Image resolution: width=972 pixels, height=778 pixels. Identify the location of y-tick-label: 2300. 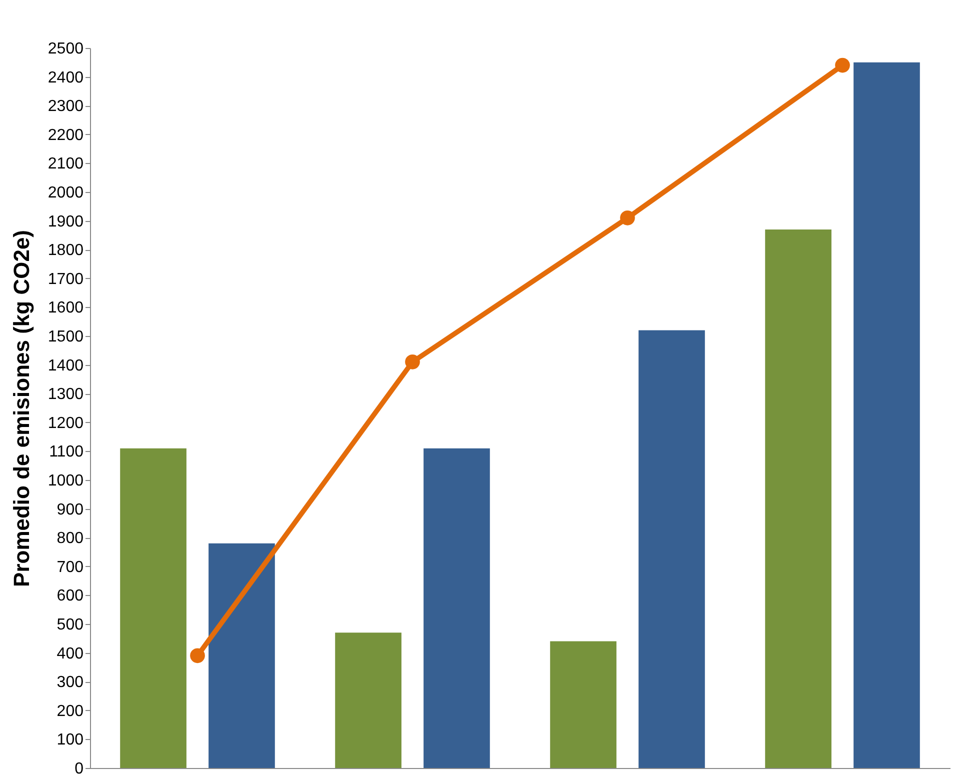
(66, 107).